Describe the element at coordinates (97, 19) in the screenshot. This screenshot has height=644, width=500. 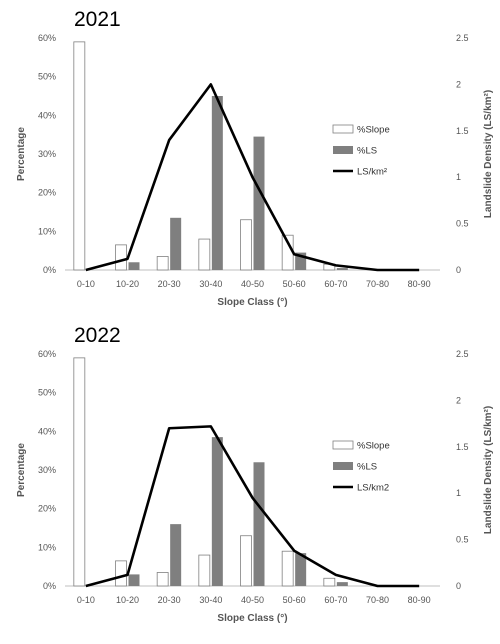
I see `chart-title: 2021` at that location.